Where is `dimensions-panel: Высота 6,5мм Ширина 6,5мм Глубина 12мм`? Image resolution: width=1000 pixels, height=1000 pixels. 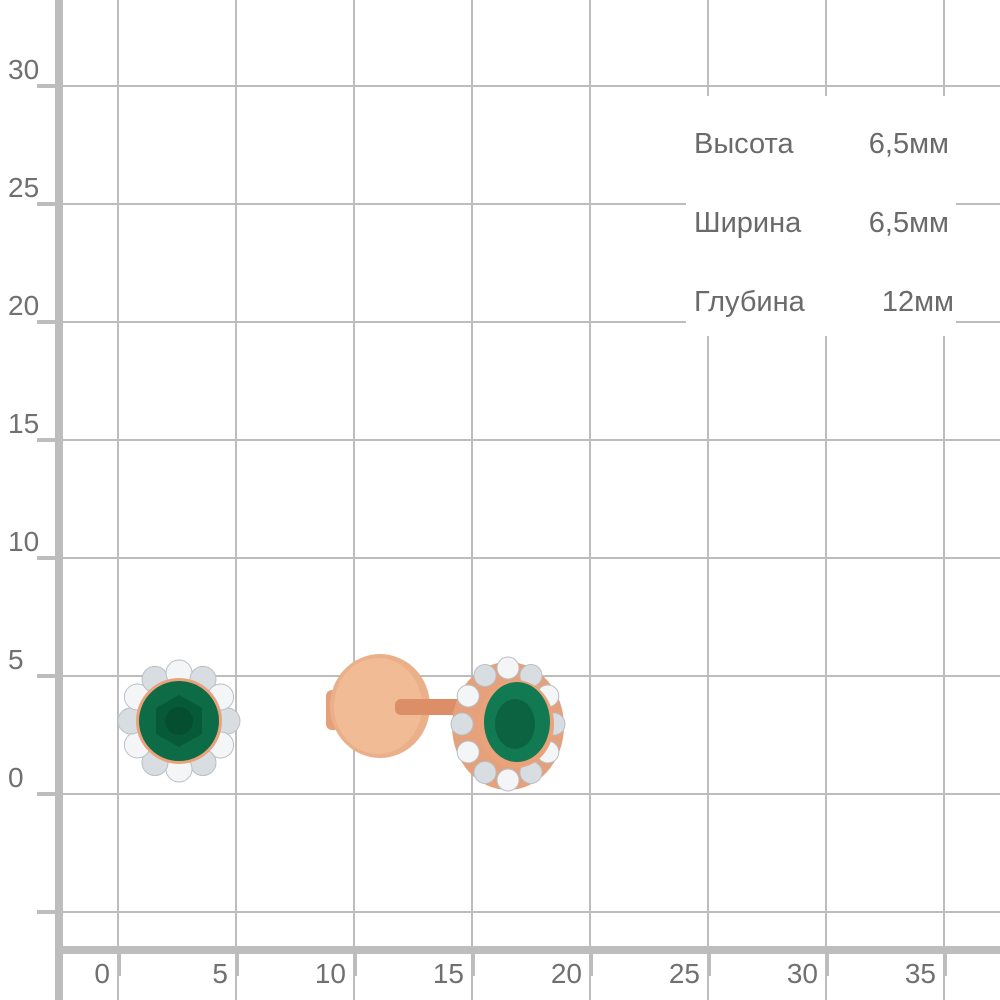 dimensions-panel: Высота 6,5мм Ширина 6,5мм Глубина 12мм is located at coordinates (821, 216).